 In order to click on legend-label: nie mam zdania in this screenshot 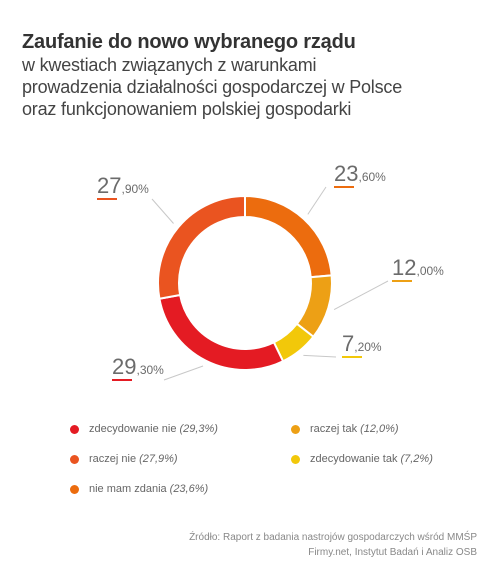, I will do `click(128, 489)`.